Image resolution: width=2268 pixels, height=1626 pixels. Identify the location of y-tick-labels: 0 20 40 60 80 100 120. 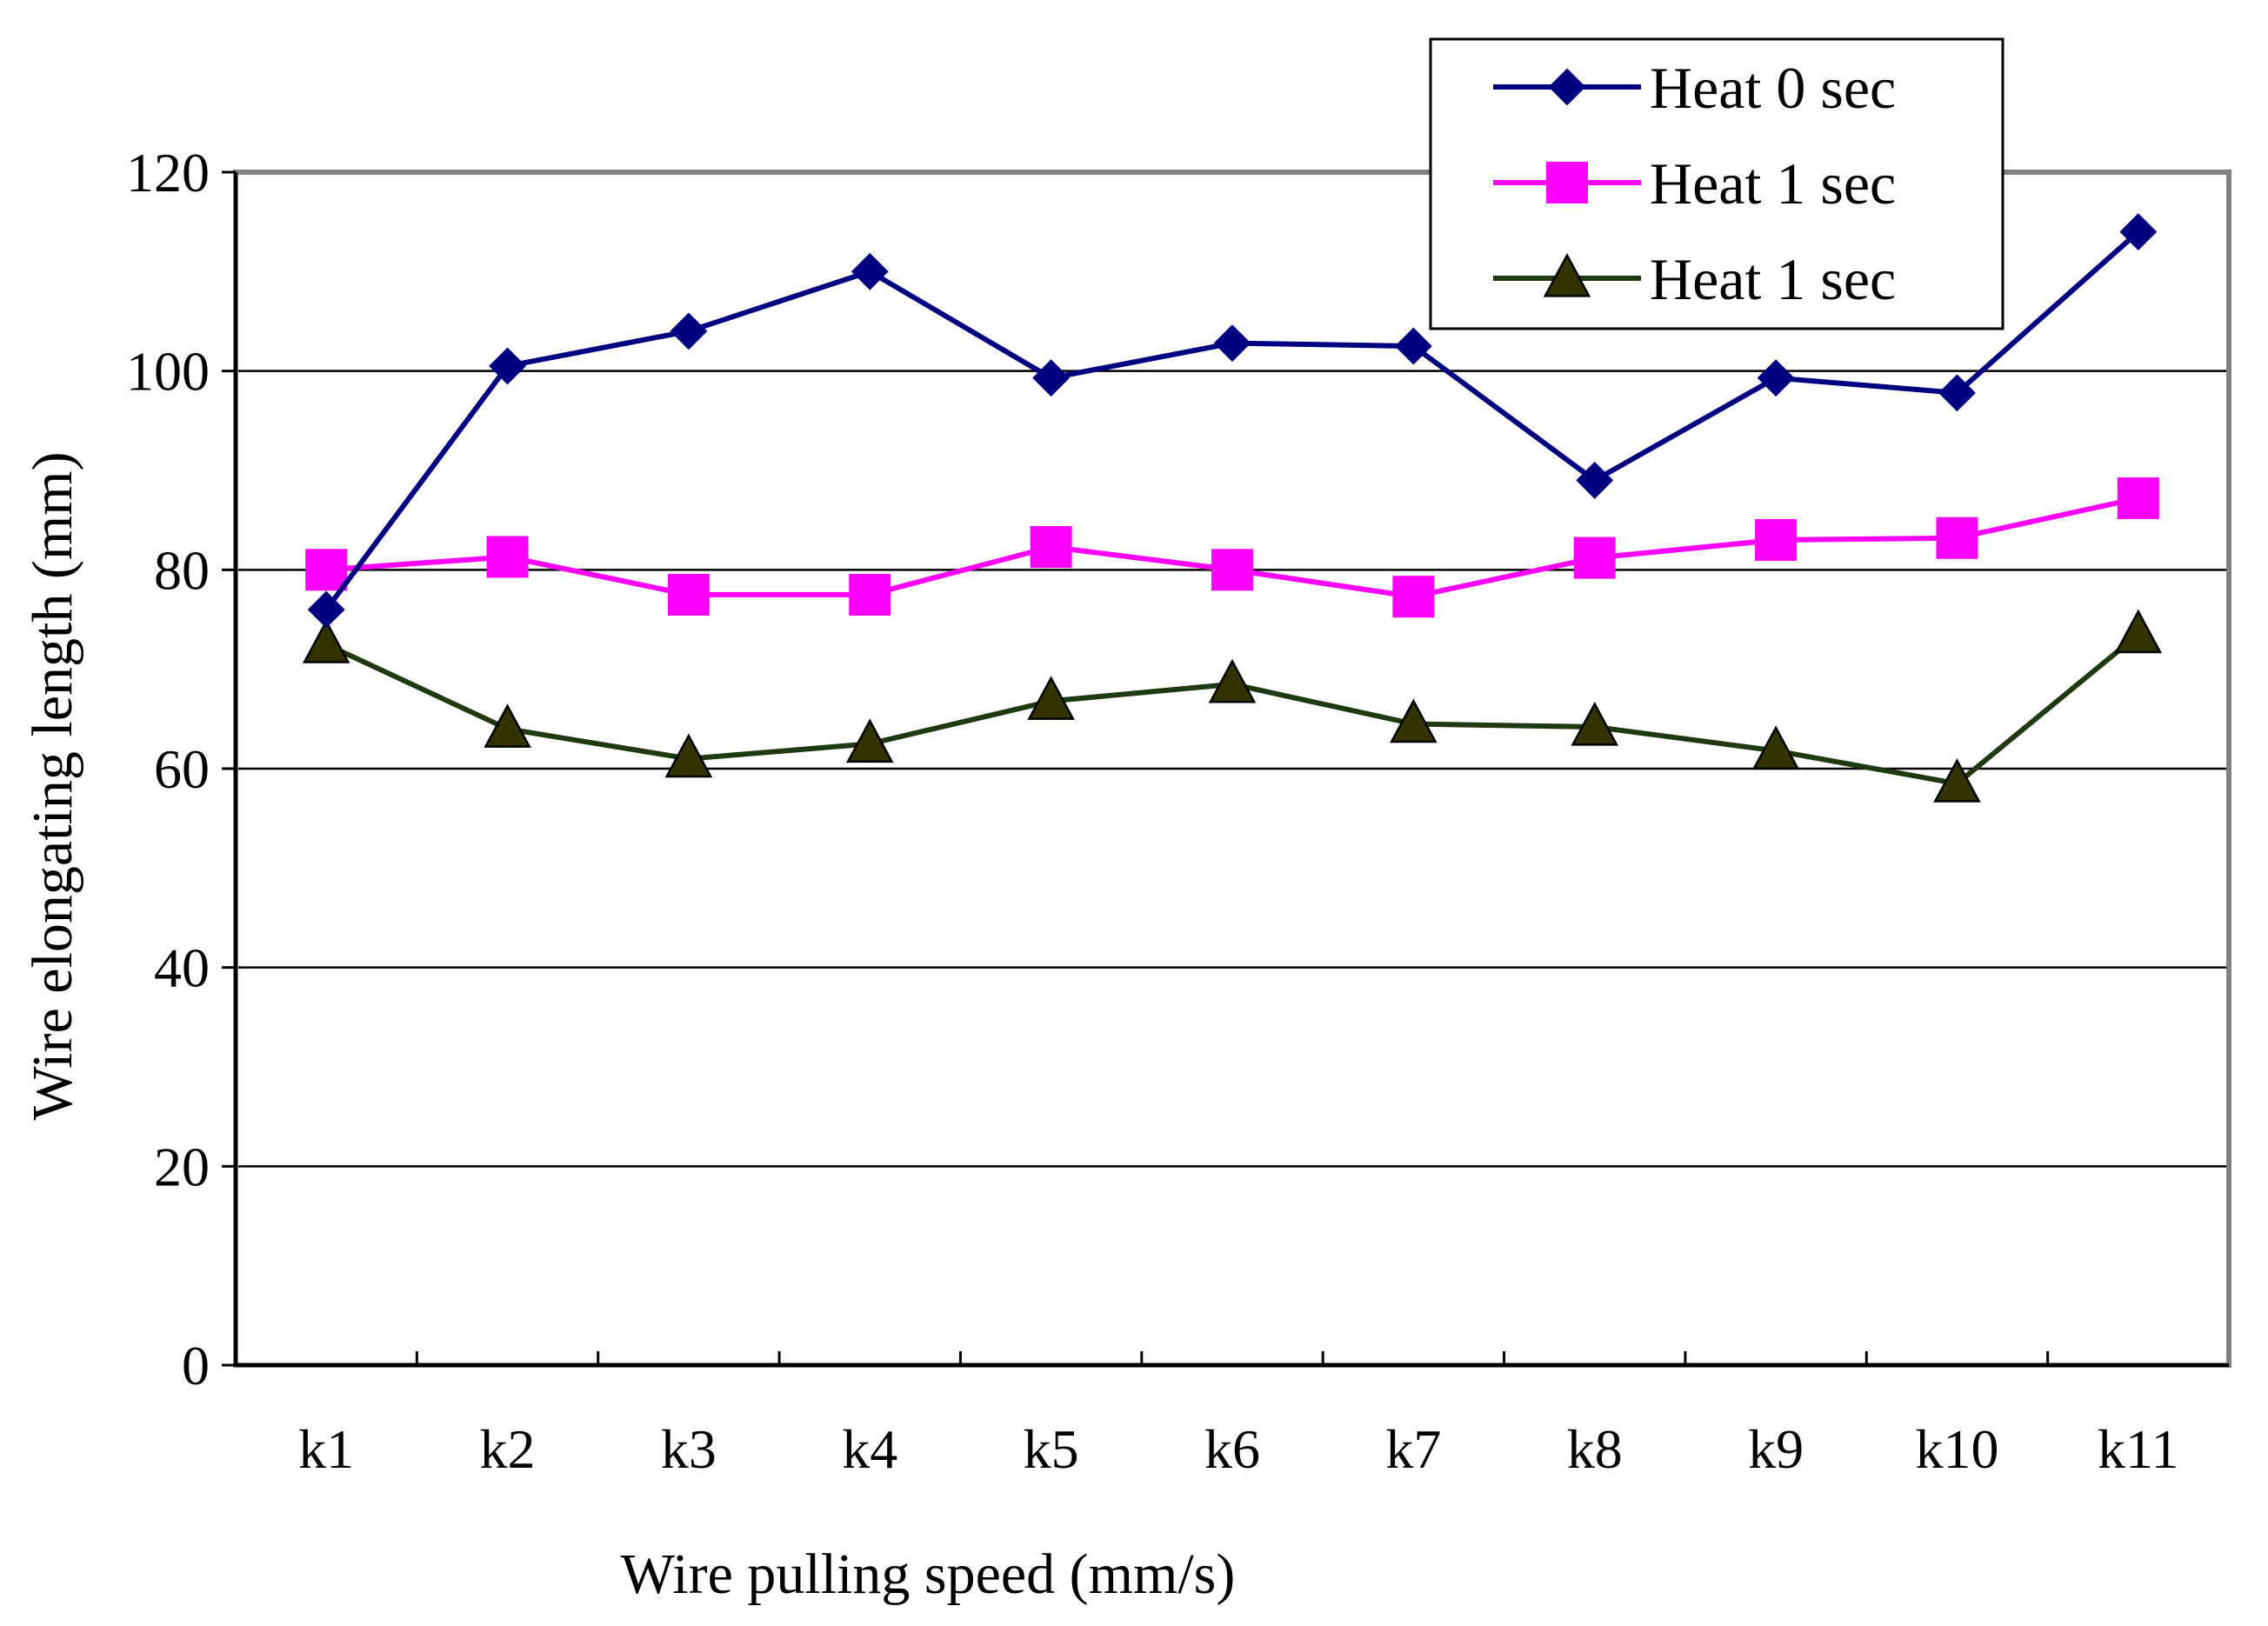
(168, 769).